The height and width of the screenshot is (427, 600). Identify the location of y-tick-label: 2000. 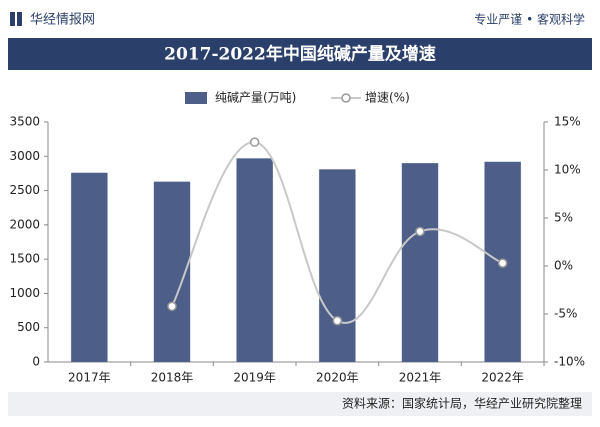
(24, 224).